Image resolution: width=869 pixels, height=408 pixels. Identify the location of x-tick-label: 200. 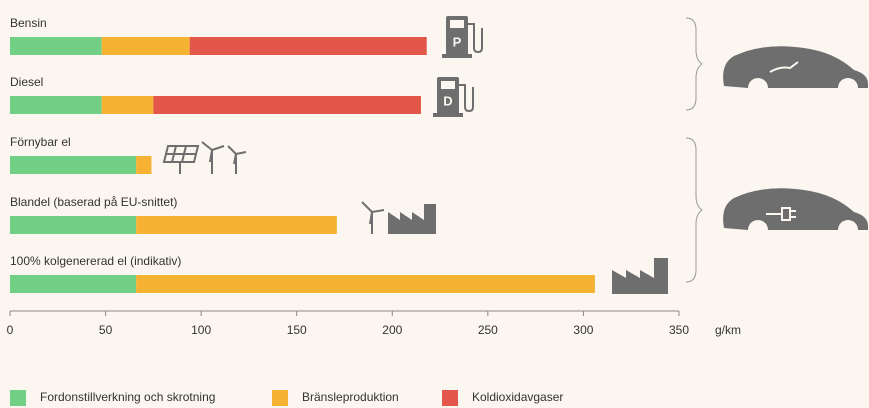
(392, 330).